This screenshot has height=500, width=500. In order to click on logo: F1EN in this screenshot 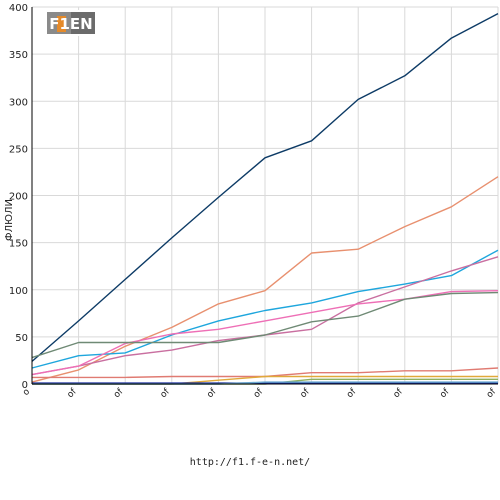, I will do `click(71, 23)`.